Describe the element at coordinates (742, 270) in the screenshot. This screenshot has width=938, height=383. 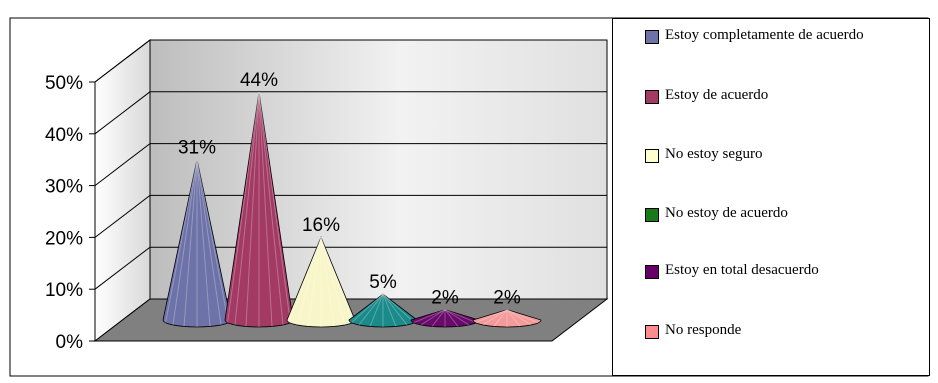
I see `legend-label: Estoy en total desacuerdo` at that location.